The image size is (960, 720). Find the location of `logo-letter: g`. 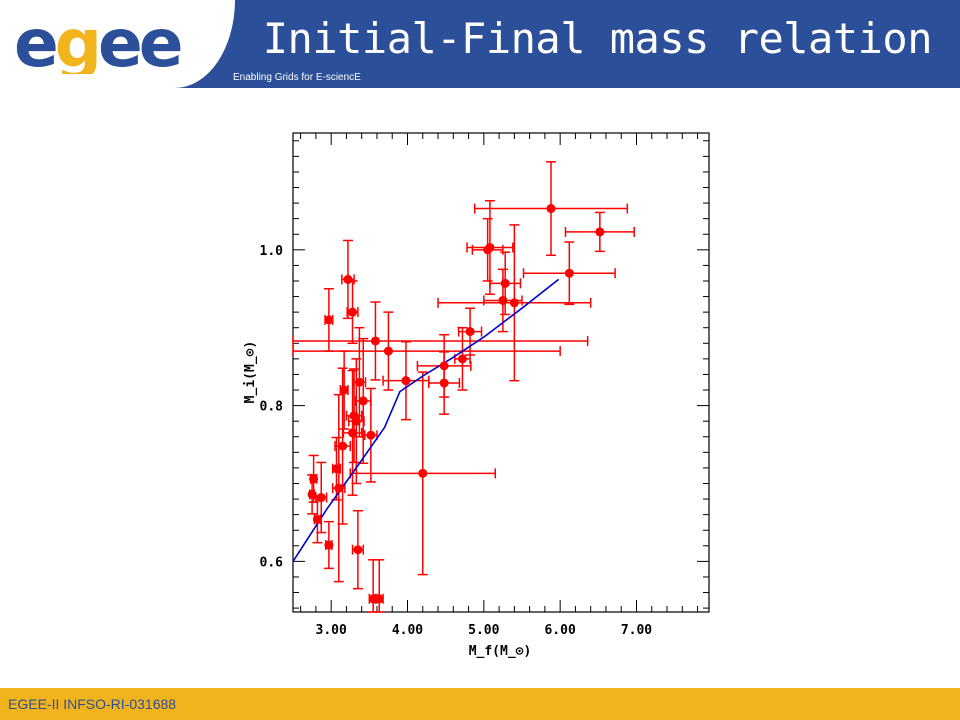

logo-letter: g is located at coordinates (76, 45).